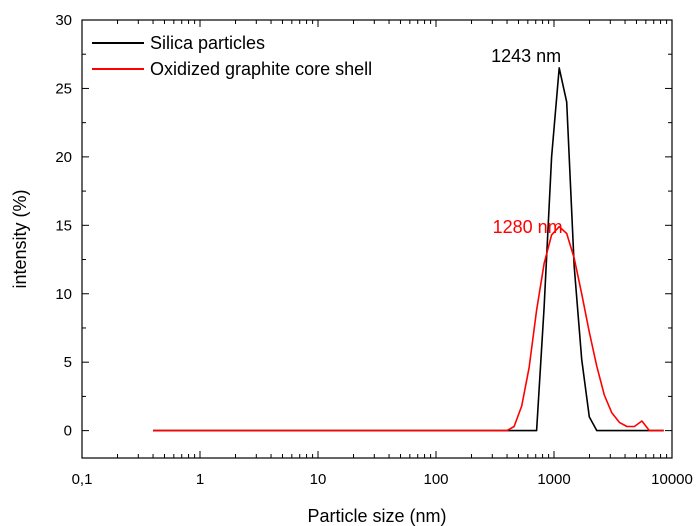  Describe the element at coordinates (63, 225) in the screenshot. I see `y-tick-label: 15` at that location.